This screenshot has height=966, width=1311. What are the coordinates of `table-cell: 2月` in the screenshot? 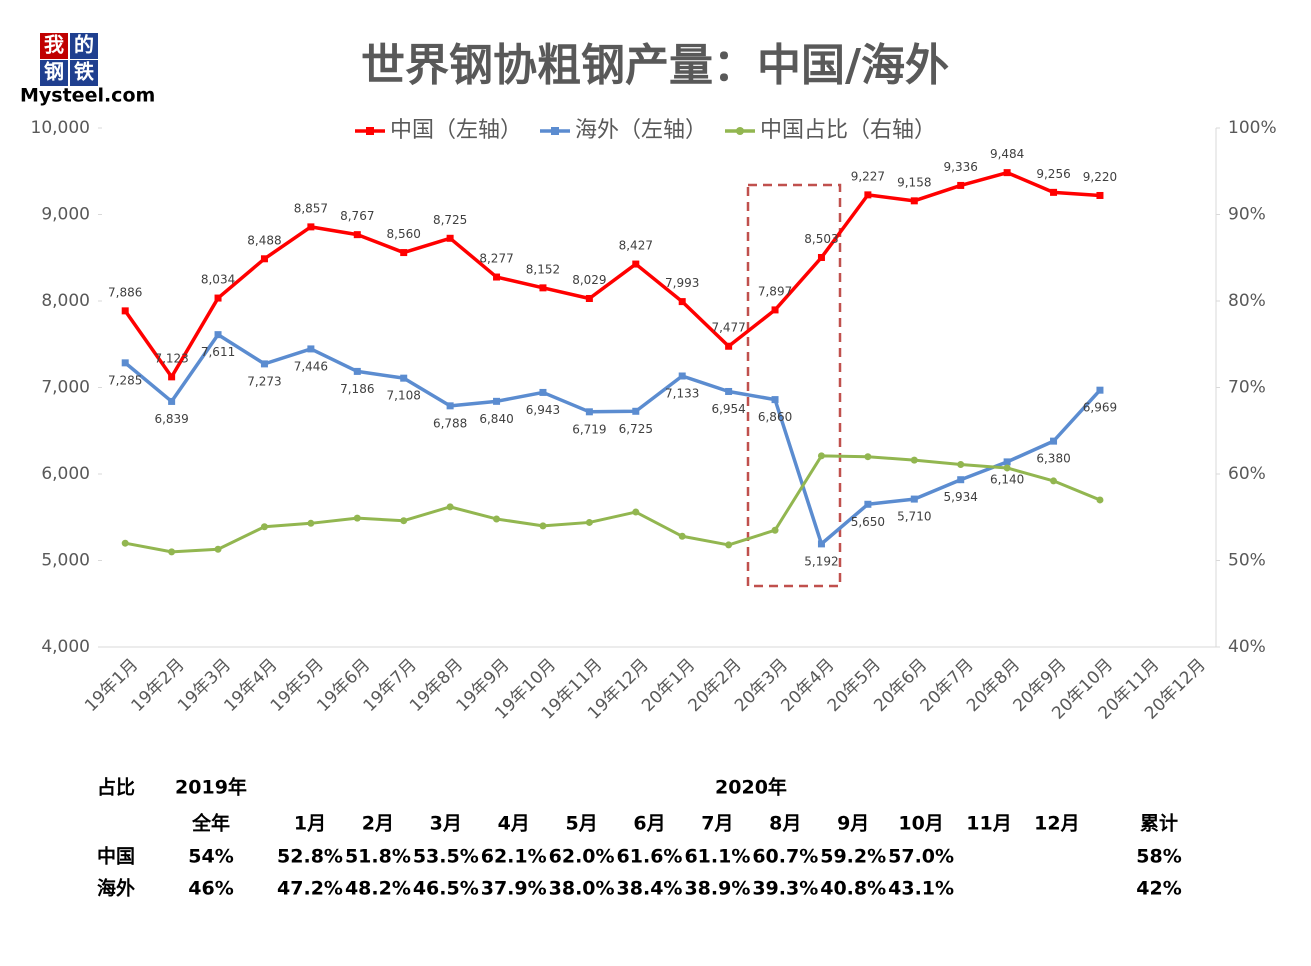 It's located at (378, 824).